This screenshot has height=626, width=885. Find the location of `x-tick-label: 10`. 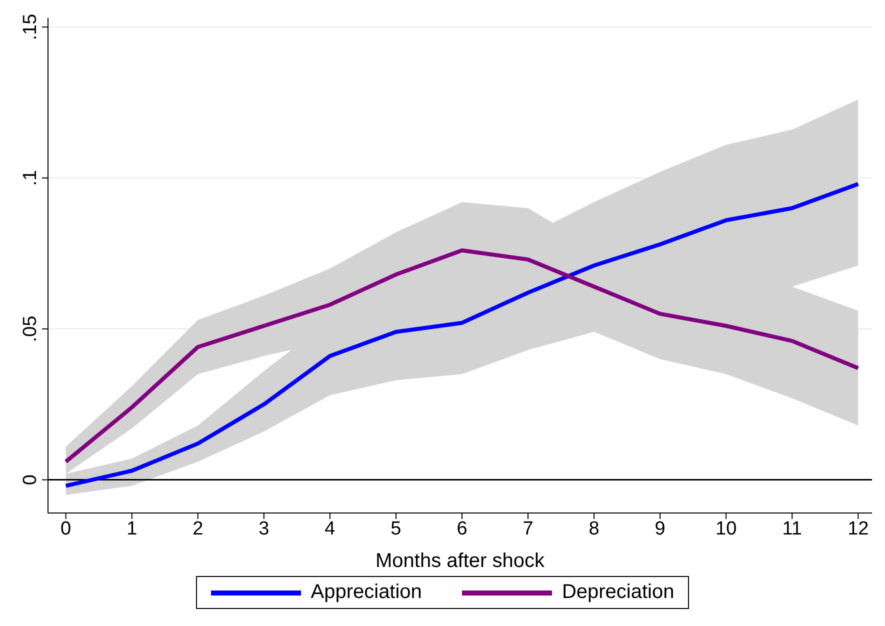

x-tick-label: 10 is located at coordinates (726, 529).